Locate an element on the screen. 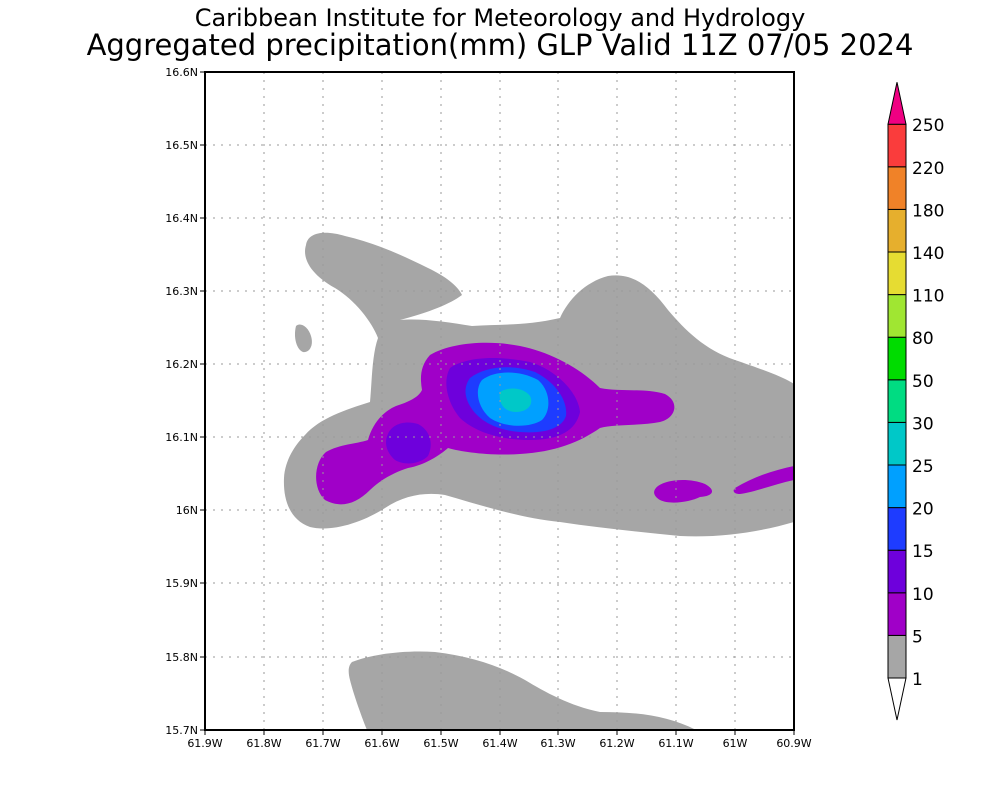 The image size is (1000, 800). lon-label: 60.9W is located at coordinates (793, 743).